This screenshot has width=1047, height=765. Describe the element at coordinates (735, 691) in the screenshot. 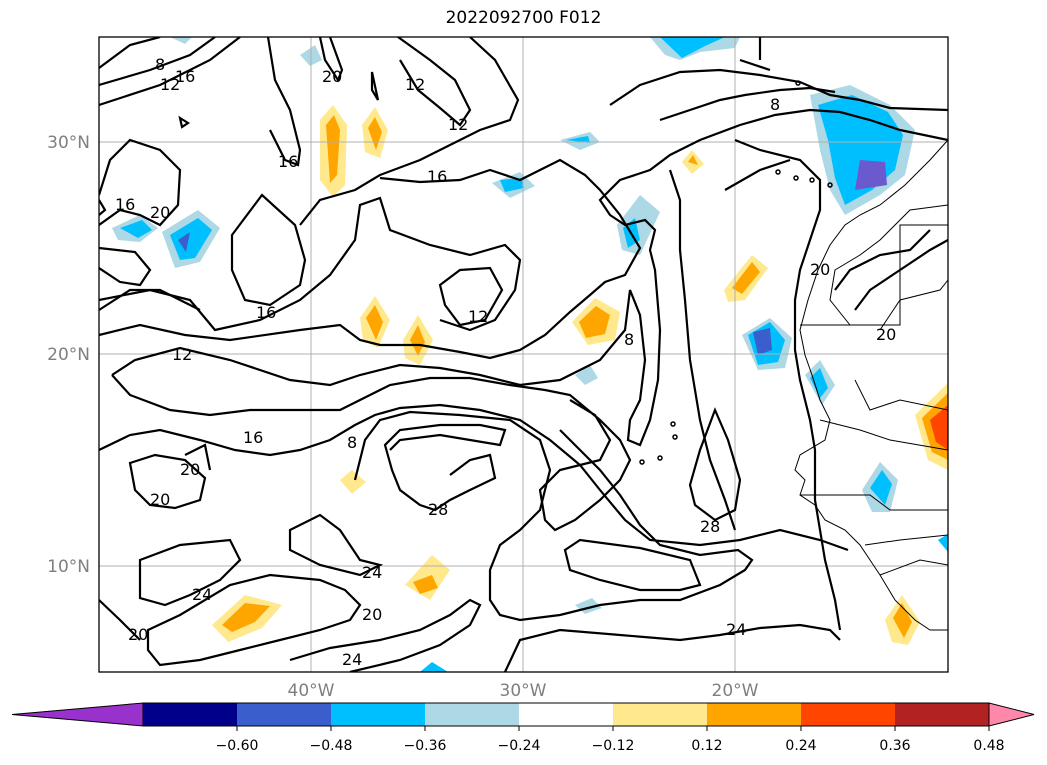

I see `lon-label-20w: 20°W` at that location.